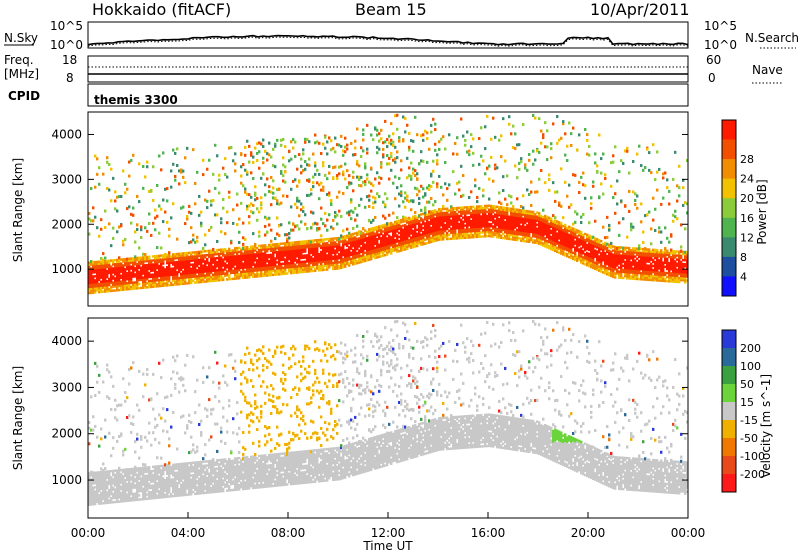 Image resolution: width=800 pixels, height=554 pixels. Describe the element at coordinates (66, 45) in the screenshot. I see `noise-left-tick-bottom: 10^0` at that location.